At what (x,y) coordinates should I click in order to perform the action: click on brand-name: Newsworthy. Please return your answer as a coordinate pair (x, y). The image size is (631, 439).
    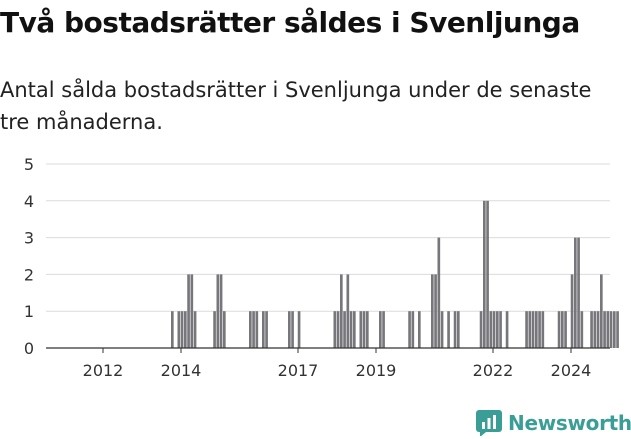
    Looking at the image, I should click on (569, 423).